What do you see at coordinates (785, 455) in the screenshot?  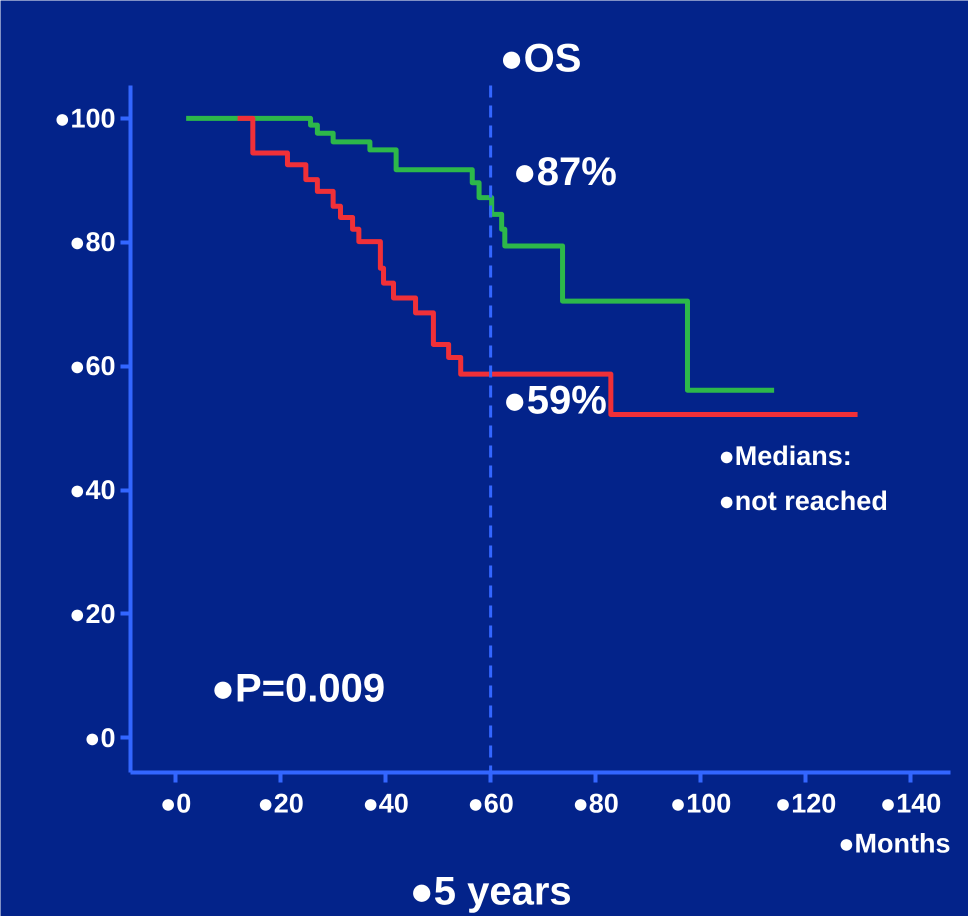 I see `annotation: ●Medians:` at bounding box center [785, 455].